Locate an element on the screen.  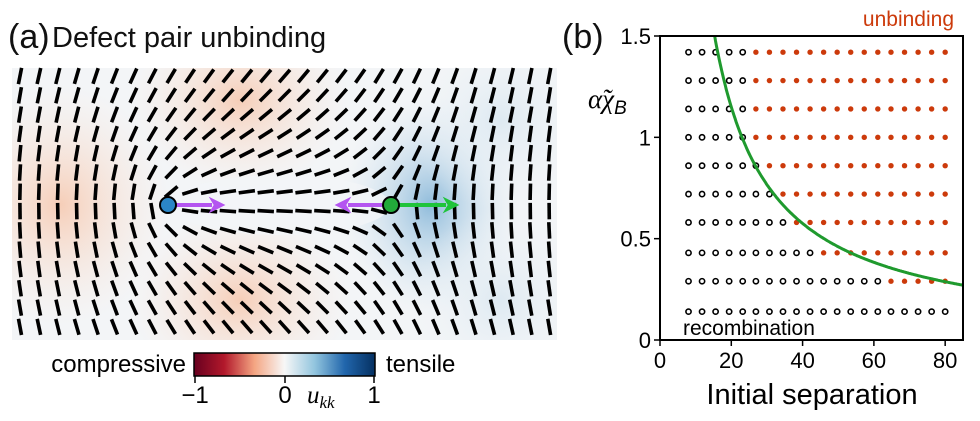
plus-half-defect-marker is located at coordinates (168, 205).